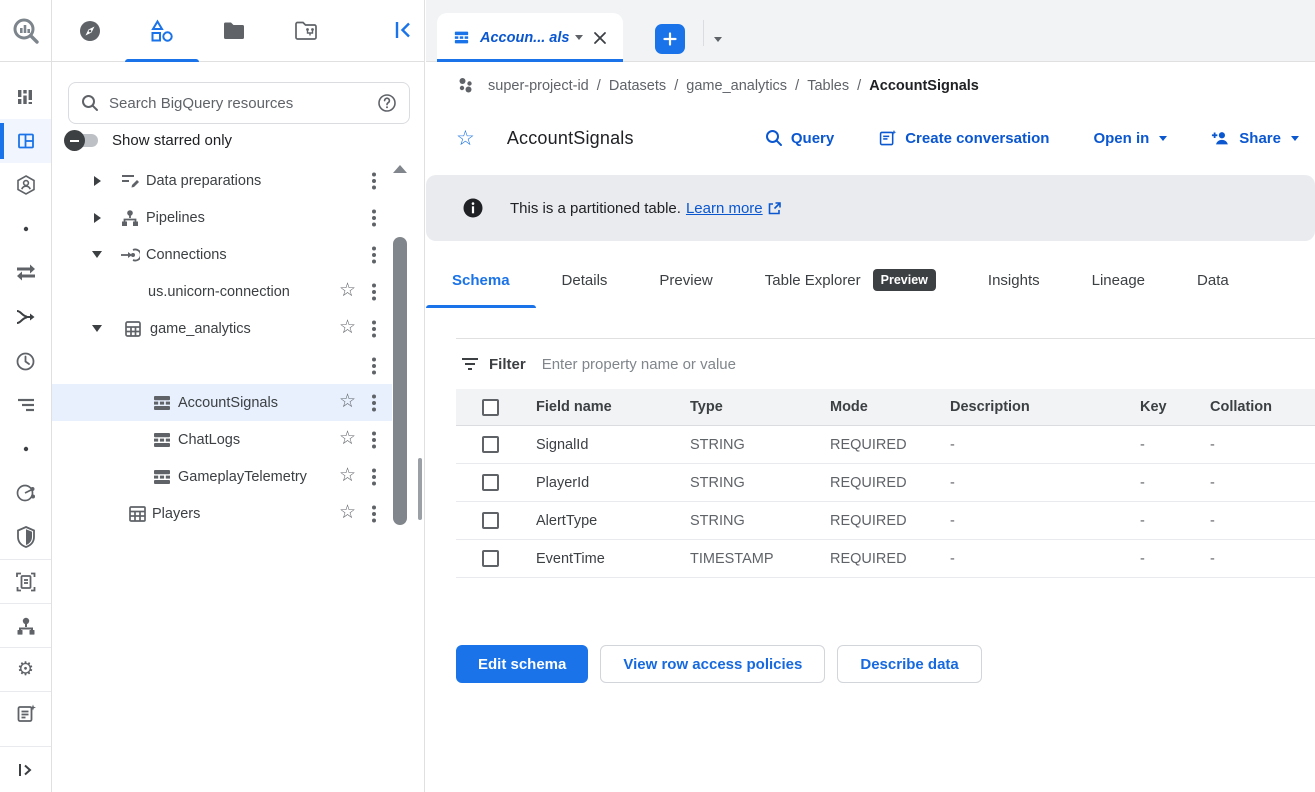  What do you see at coordinates (25, 493) in the screenshot?
I see `analytics-hub-icon` at bounding box center [25, 493].